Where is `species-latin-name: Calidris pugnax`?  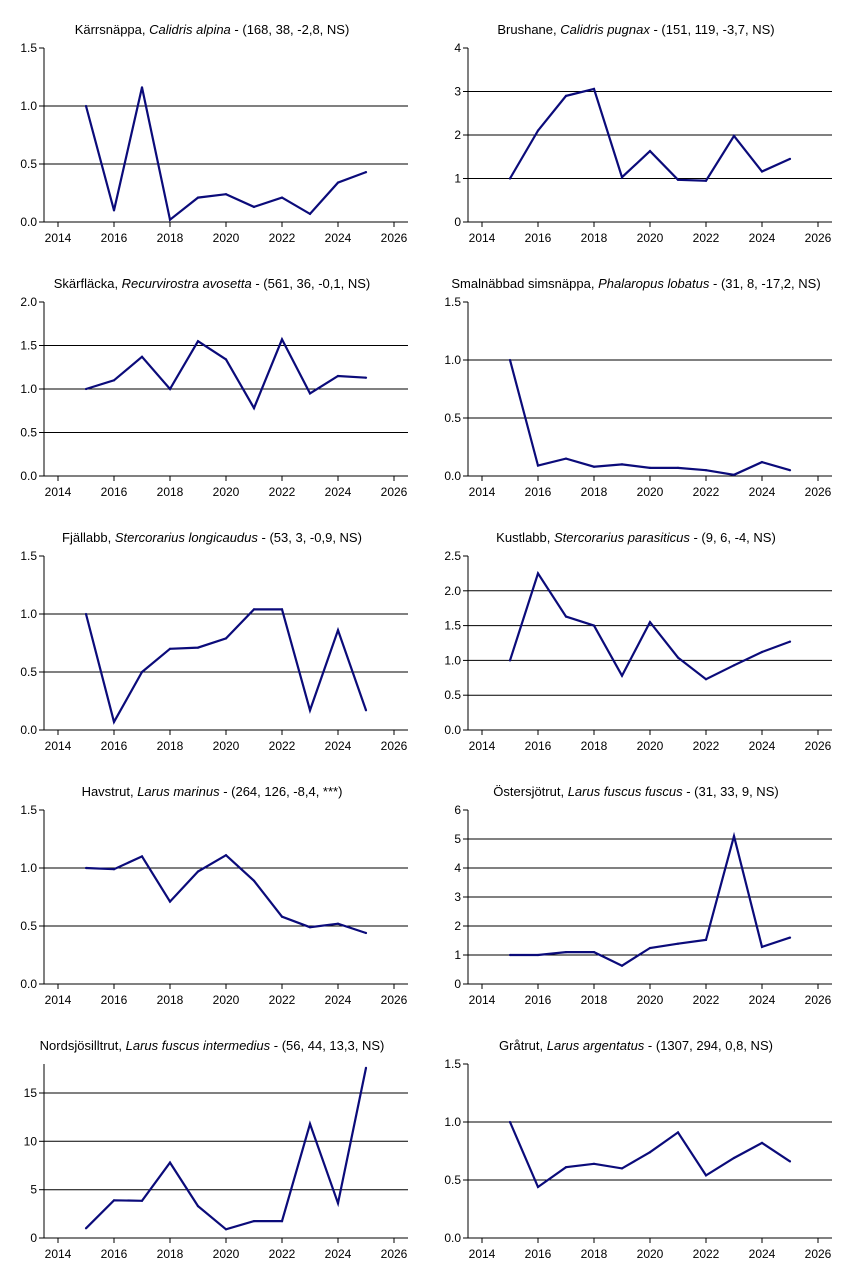 species-latin-name: Calidris pugnax is located at coordinates (605, 29).